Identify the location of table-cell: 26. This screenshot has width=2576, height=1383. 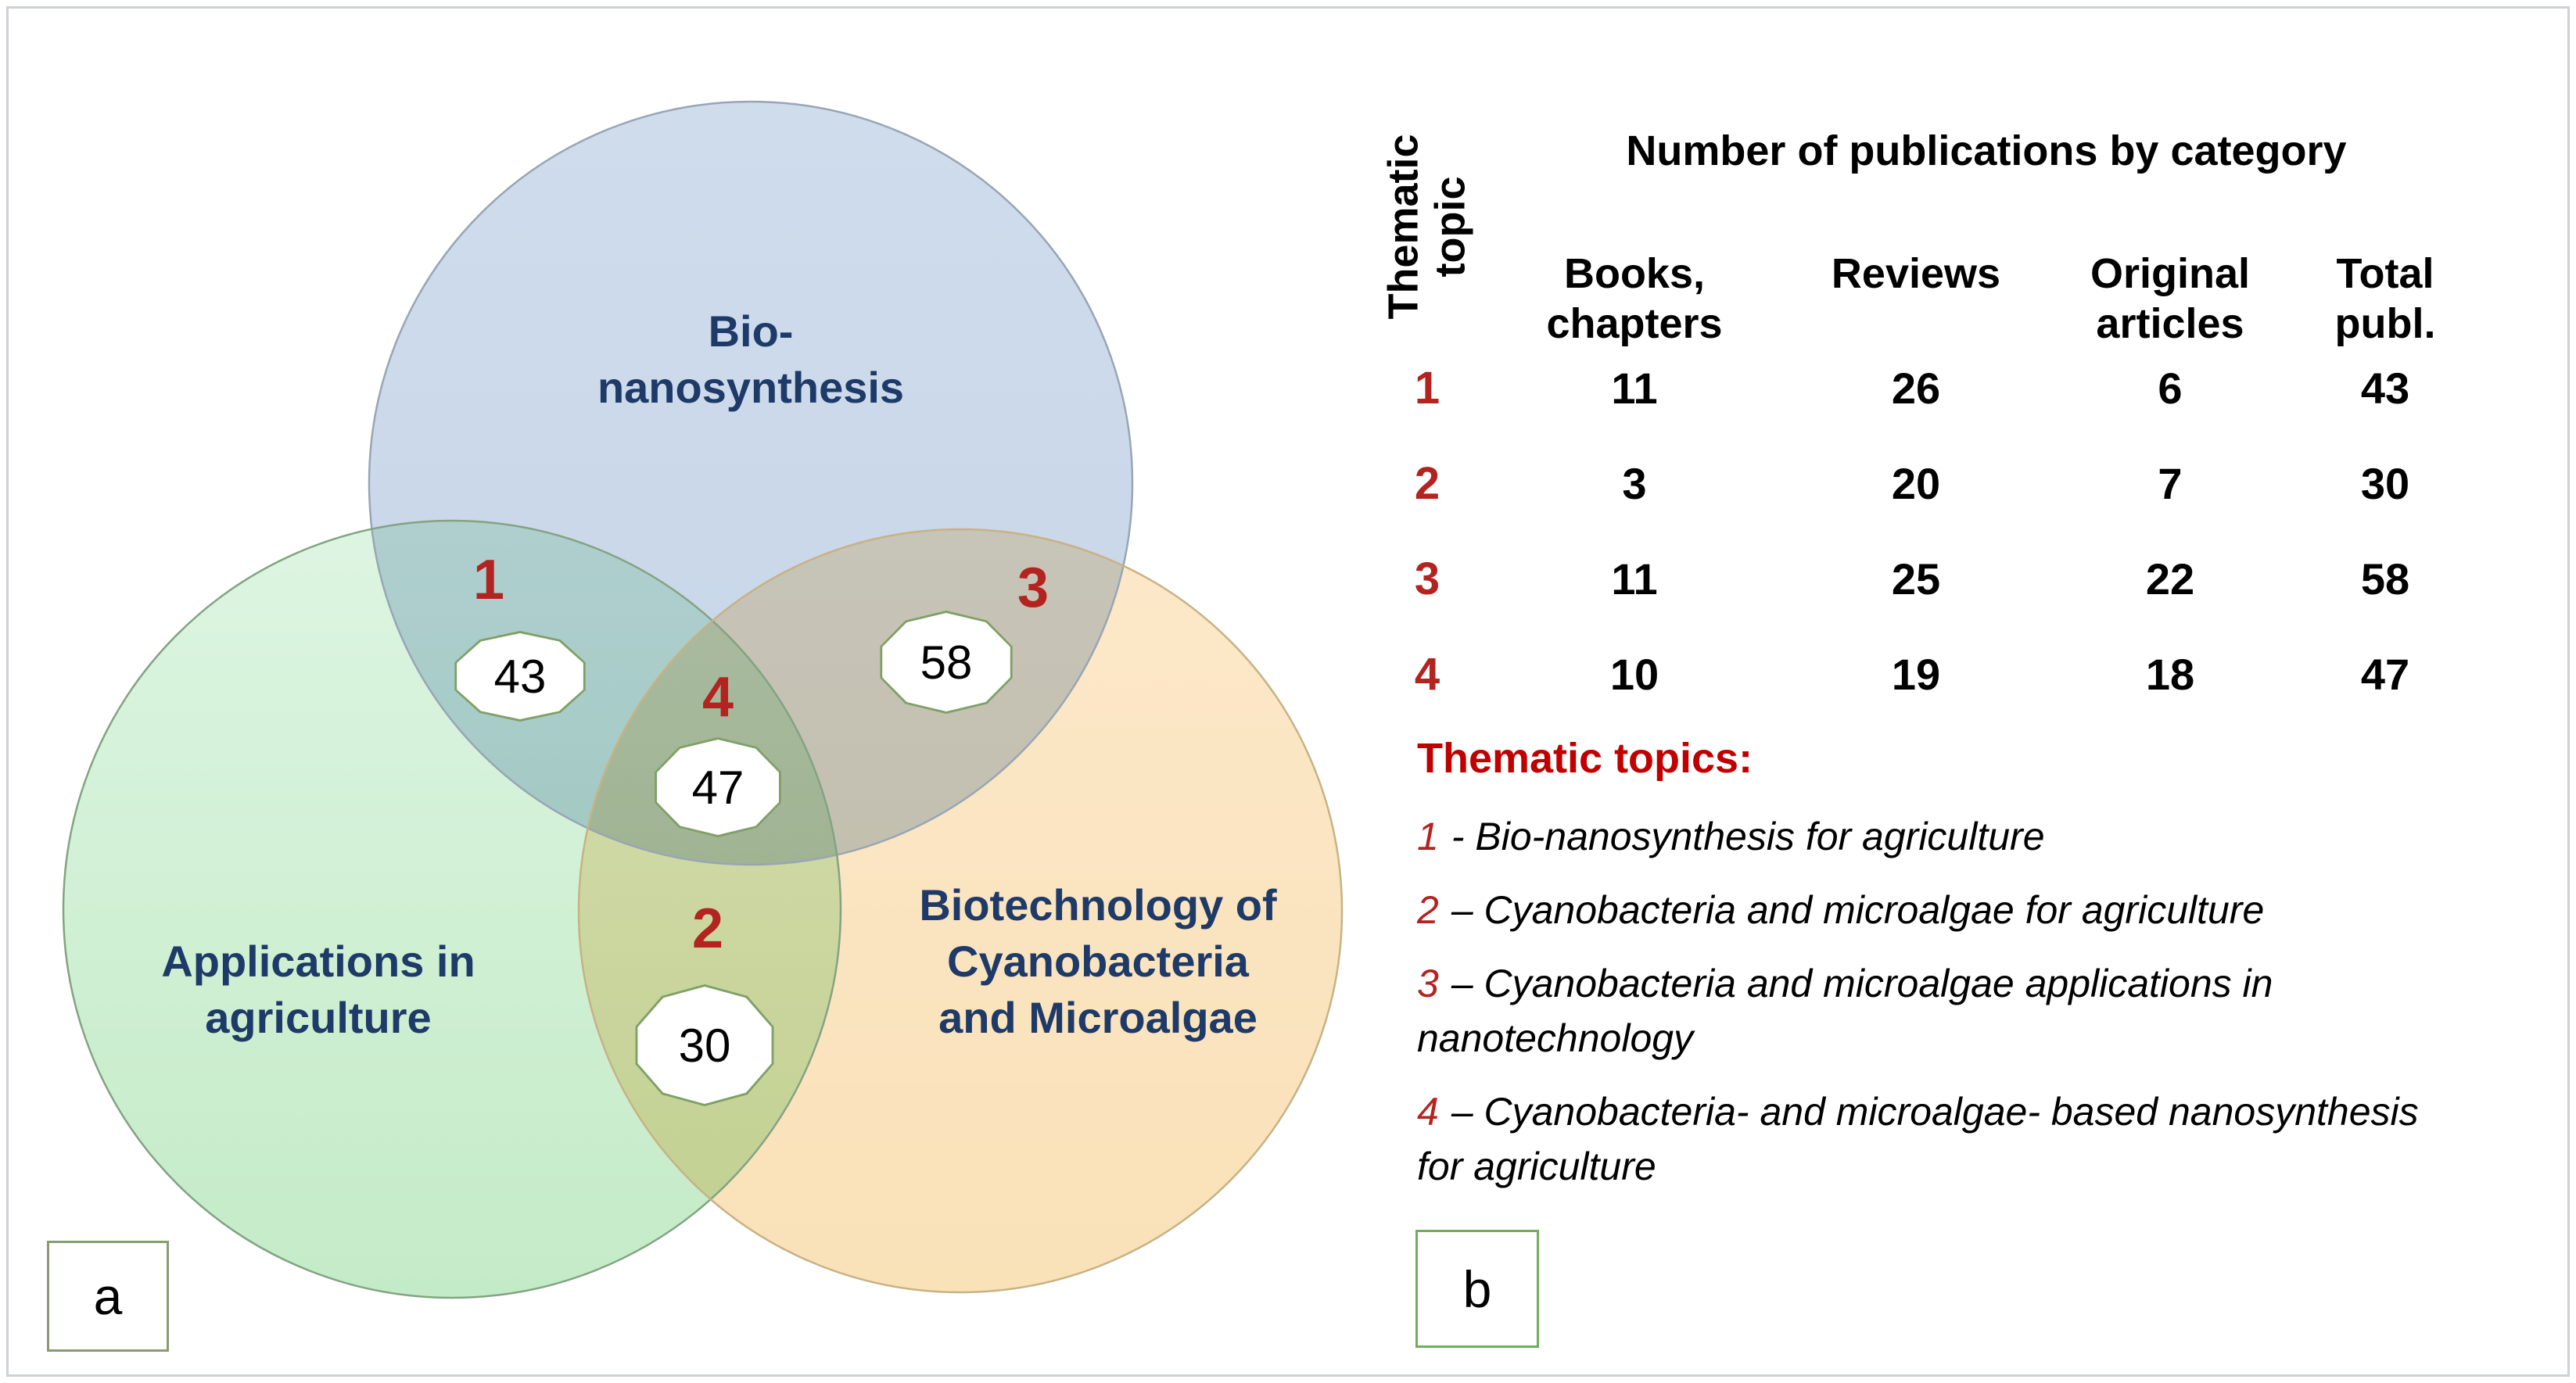
(1916, 388).